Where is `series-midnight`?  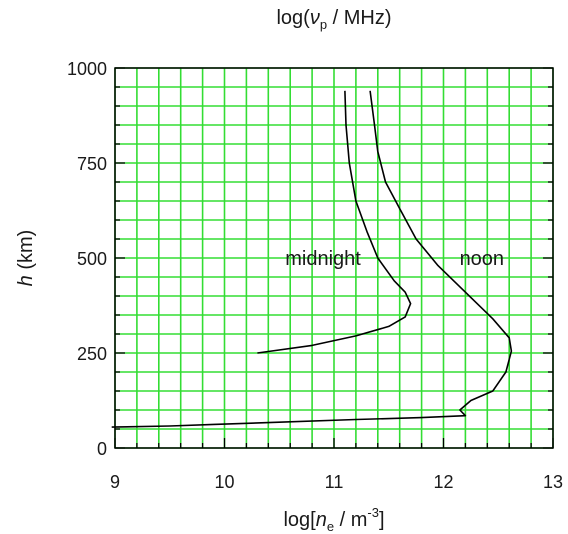
series-midnight is located at coordinates (334, 222).